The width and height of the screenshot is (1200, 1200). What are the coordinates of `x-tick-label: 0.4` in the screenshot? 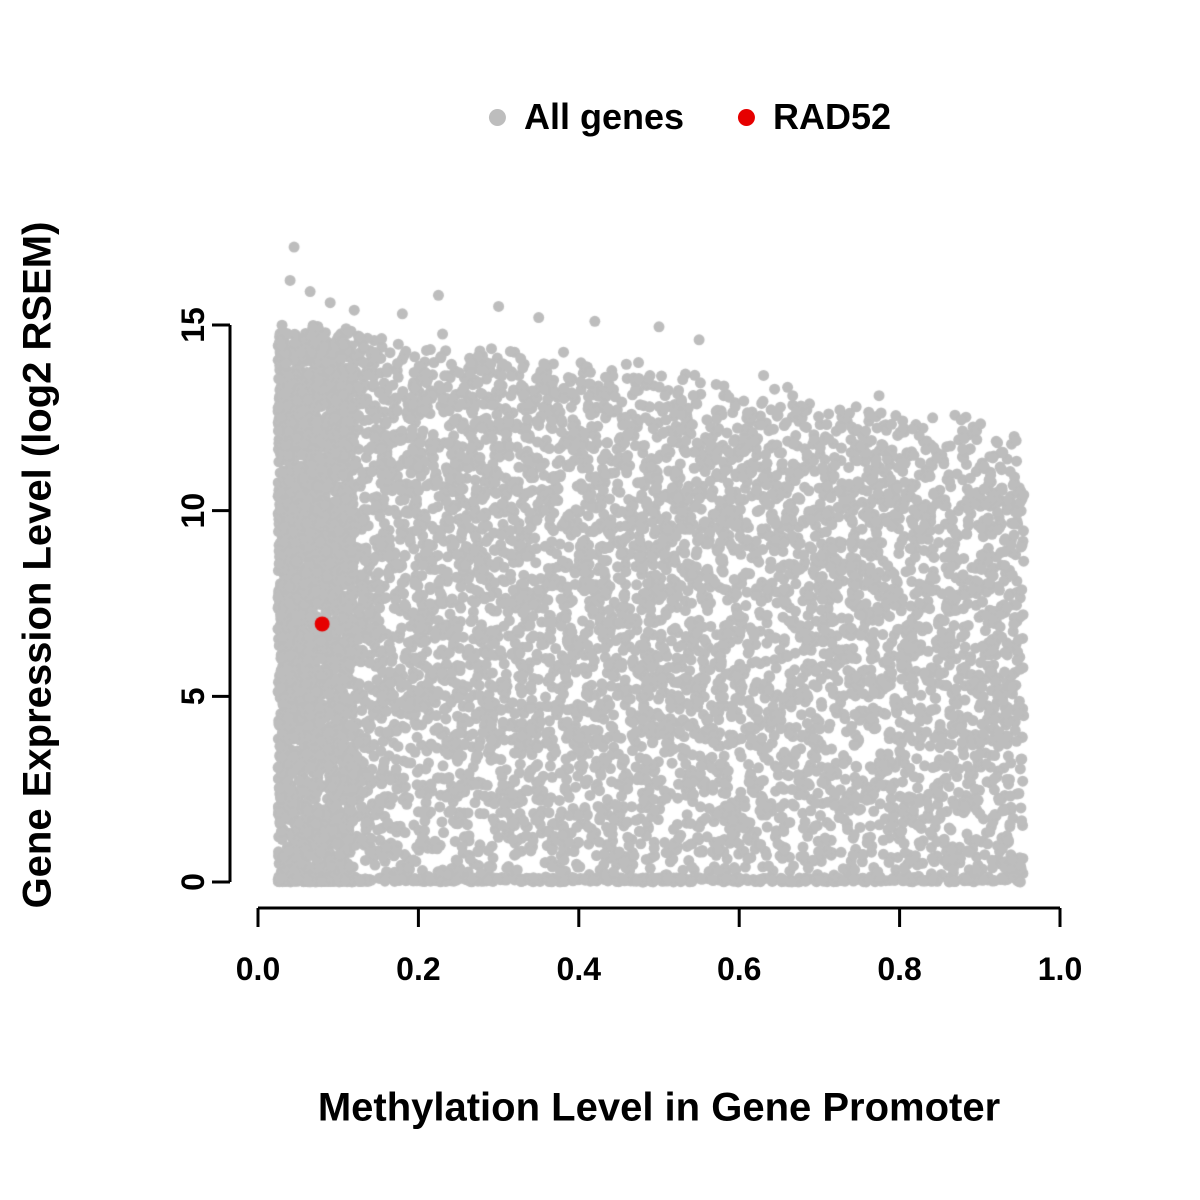 It's located at (579, 969).